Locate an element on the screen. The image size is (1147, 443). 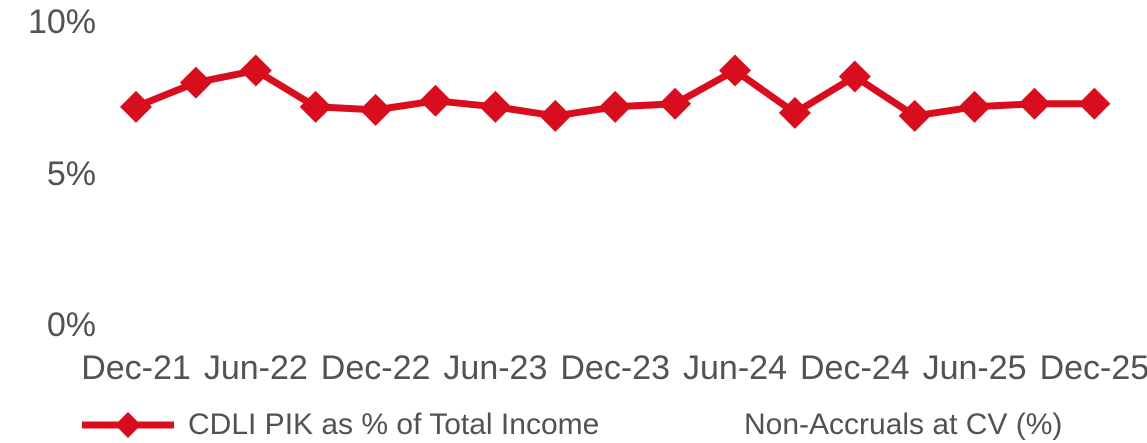
x-tick-label: Dec-21 is located at coordinates (136, 368).